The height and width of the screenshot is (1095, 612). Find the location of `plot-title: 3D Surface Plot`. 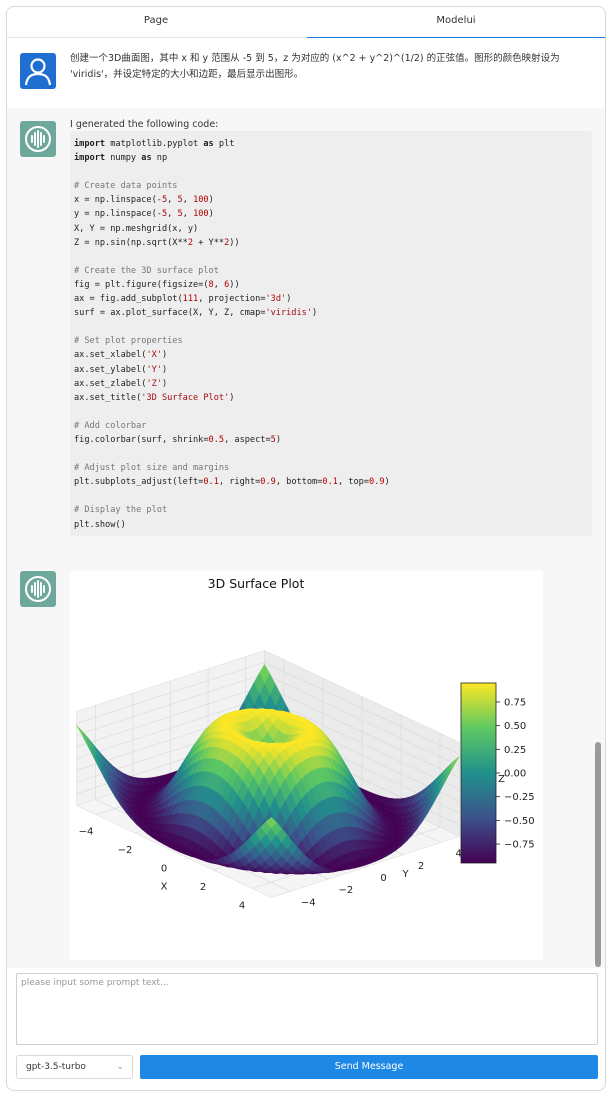

plot-title: 3D Surface Plot is located at coordinates (256, 583).